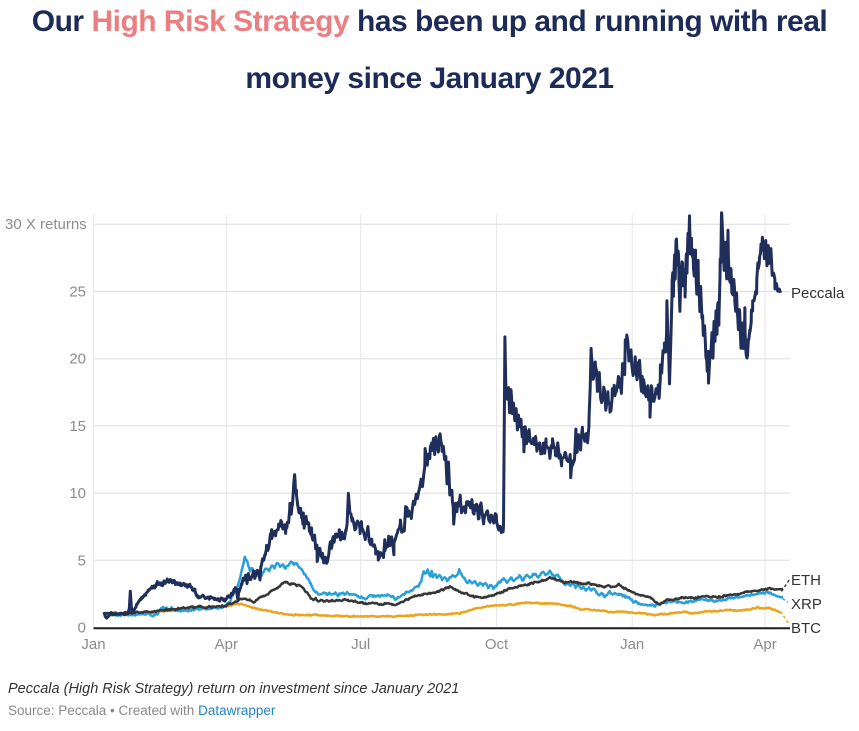 The image size is (859, 731). I want to click on svg-text: 30 X returns, so click(46, 224).